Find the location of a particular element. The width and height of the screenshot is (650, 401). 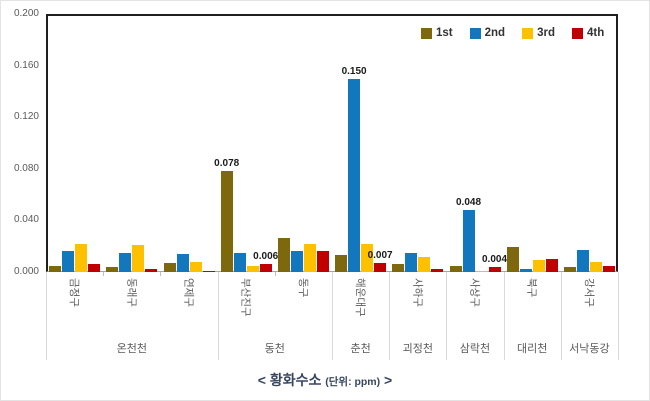

bar-4th-사상구: 0.004 is located at coordinates (494, 263).